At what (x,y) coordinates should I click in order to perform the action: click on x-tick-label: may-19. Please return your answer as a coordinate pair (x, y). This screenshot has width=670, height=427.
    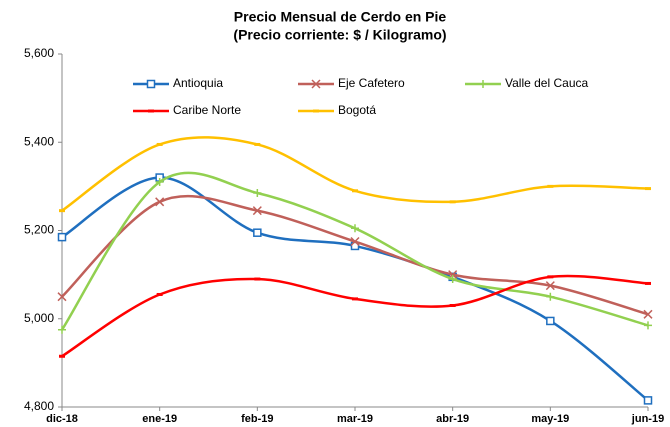
    Looking at the image, I should click on (550, 419).